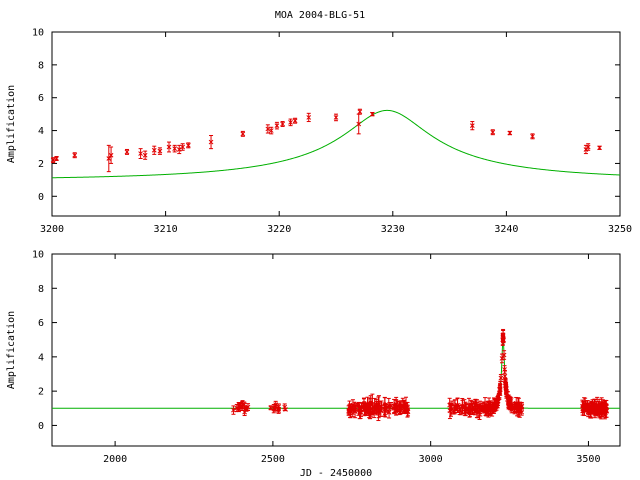 This screenshot has height=480, width=640. Describe the element at coordinates (166, 229) in the screenshot. I see `x-tick-label: 3210` at that location.